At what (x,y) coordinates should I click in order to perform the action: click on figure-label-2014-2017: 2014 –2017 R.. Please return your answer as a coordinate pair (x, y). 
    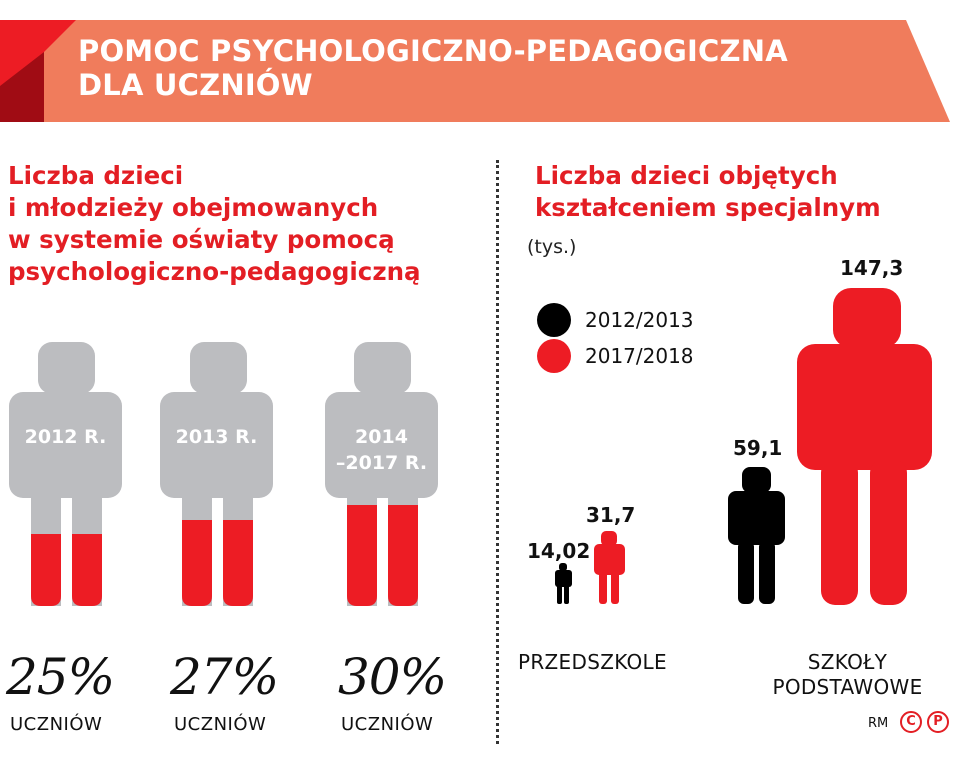
    Looking at the image, I should click on (381, 450).